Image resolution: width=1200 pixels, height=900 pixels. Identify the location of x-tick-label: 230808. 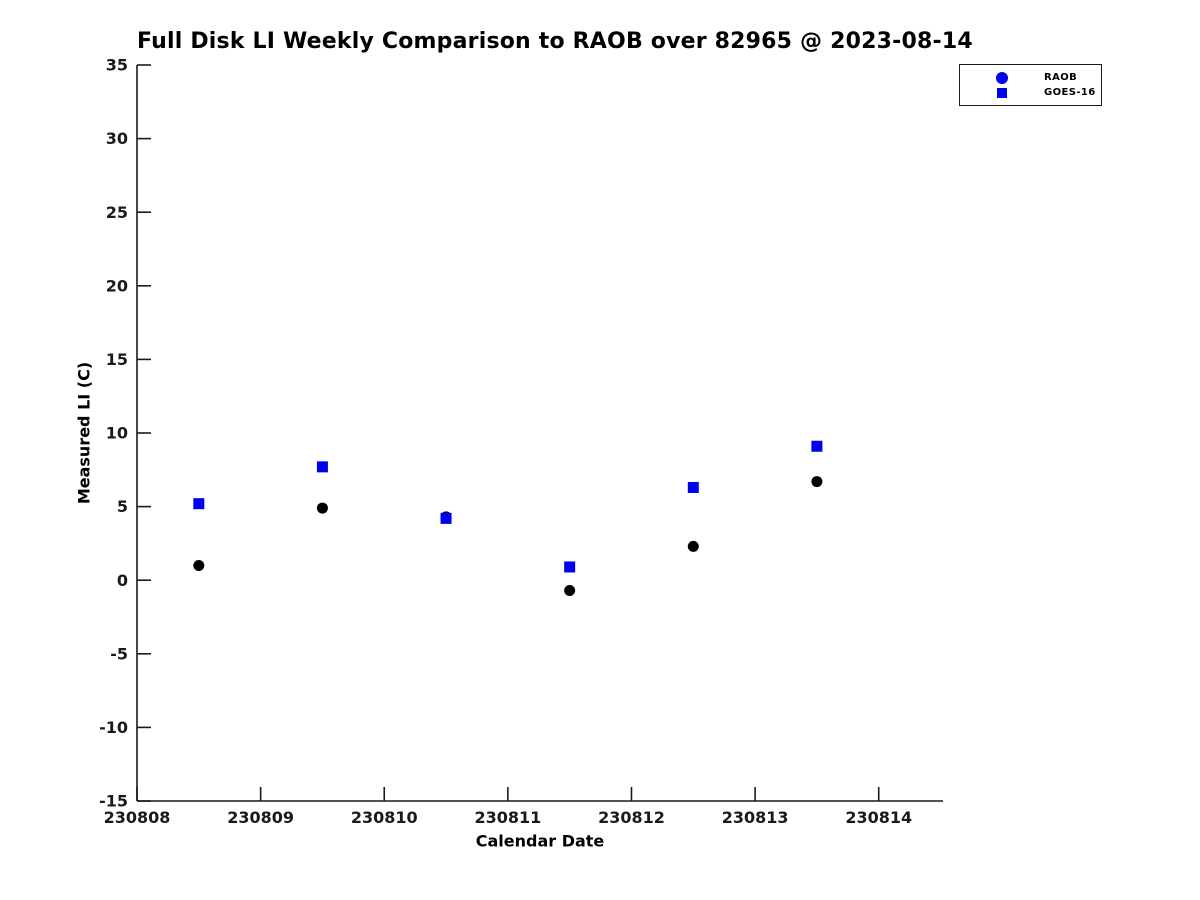
(137, 817).